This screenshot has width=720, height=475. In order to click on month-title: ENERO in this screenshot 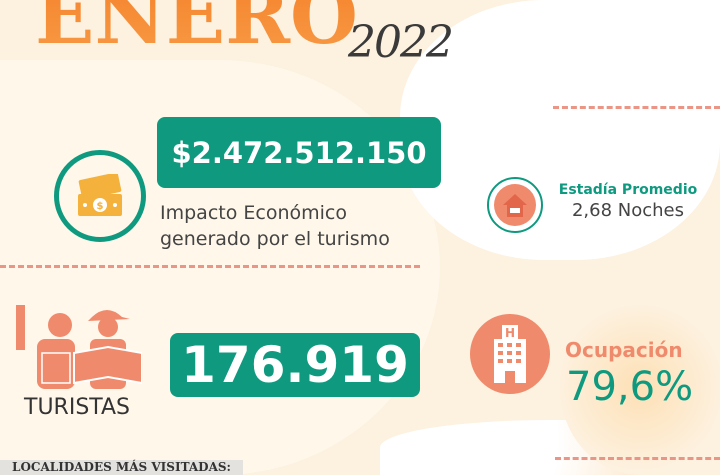, I will do `click(196, 31)`.